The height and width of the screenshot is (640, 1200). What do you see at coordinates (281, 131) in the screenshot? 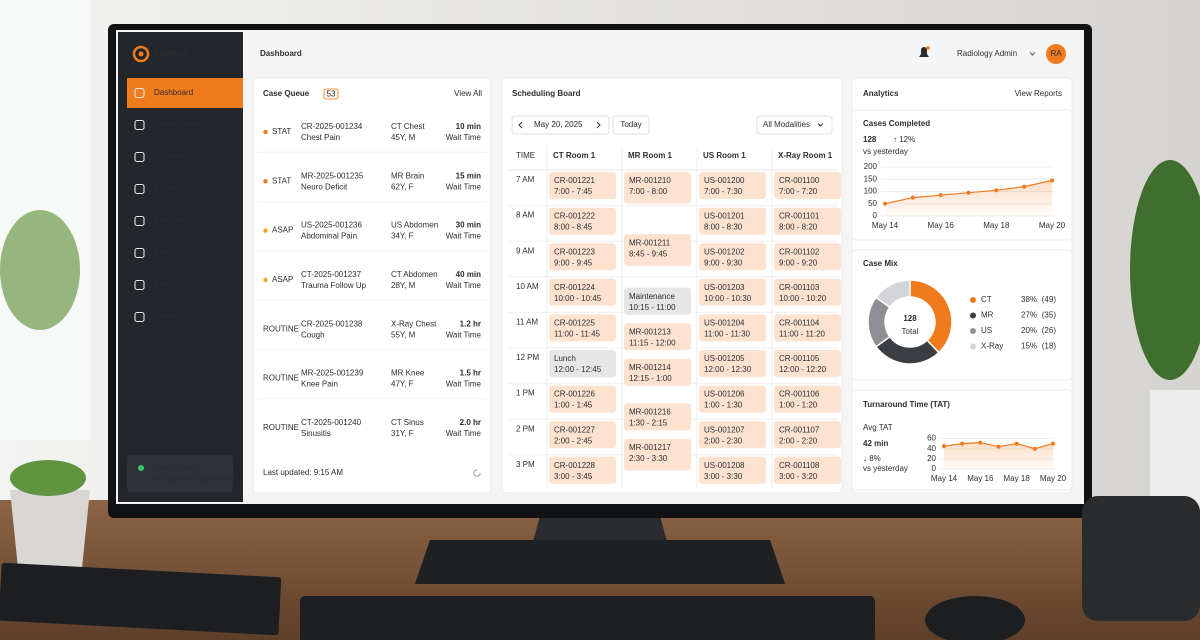
I see `priority-label: STAT` at bounding box center [281, 131].